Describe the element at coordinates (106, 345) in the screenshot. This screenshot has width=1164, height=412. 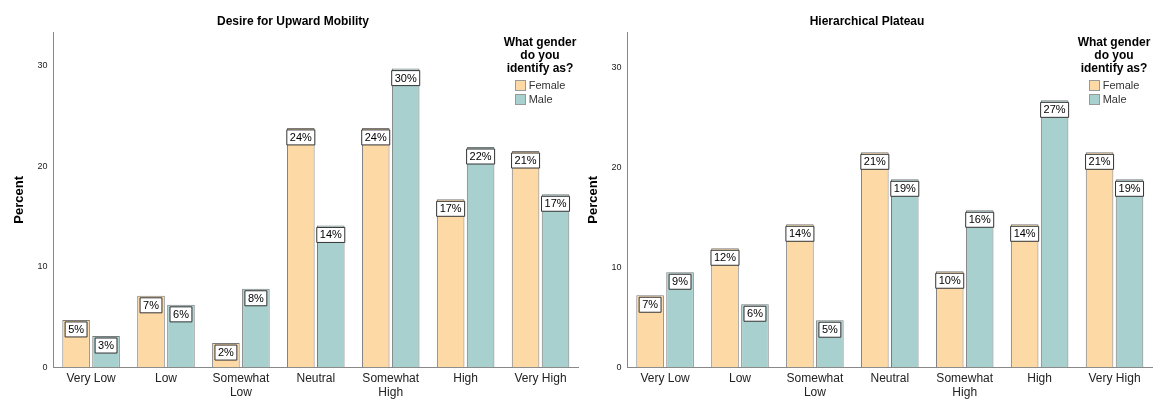
I see `data-label: 3%` at that location.